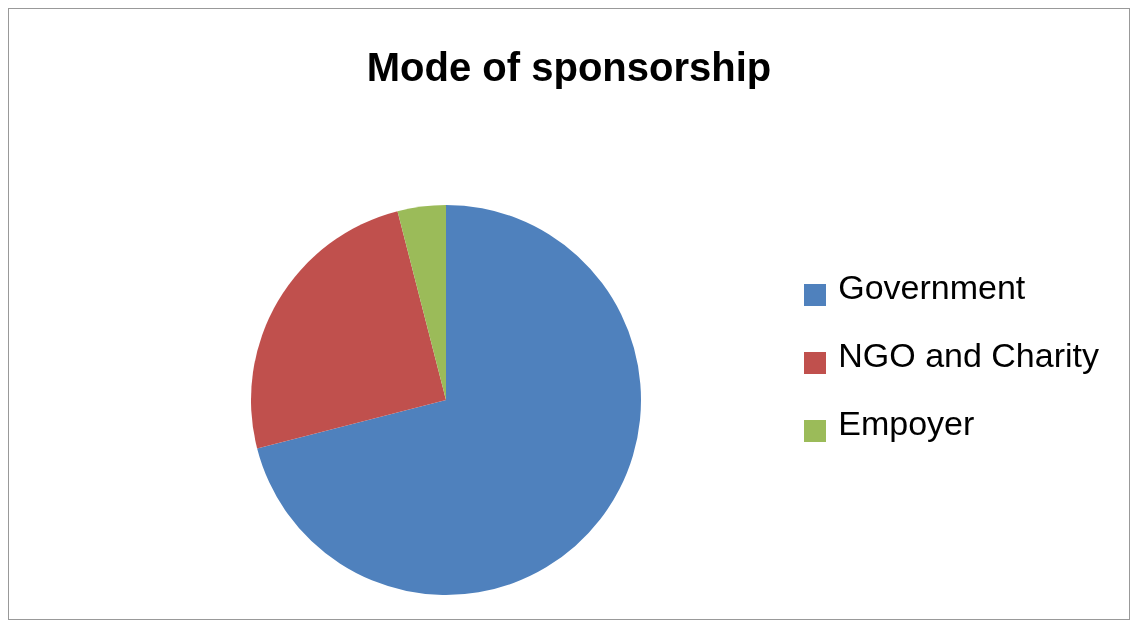 Image resolution: width=1146 pixels, height=634 pixels. Describe the element at coordinates (569, 67) in the screenshot. I see `chart-title: Mode of sponsorship` at that location.